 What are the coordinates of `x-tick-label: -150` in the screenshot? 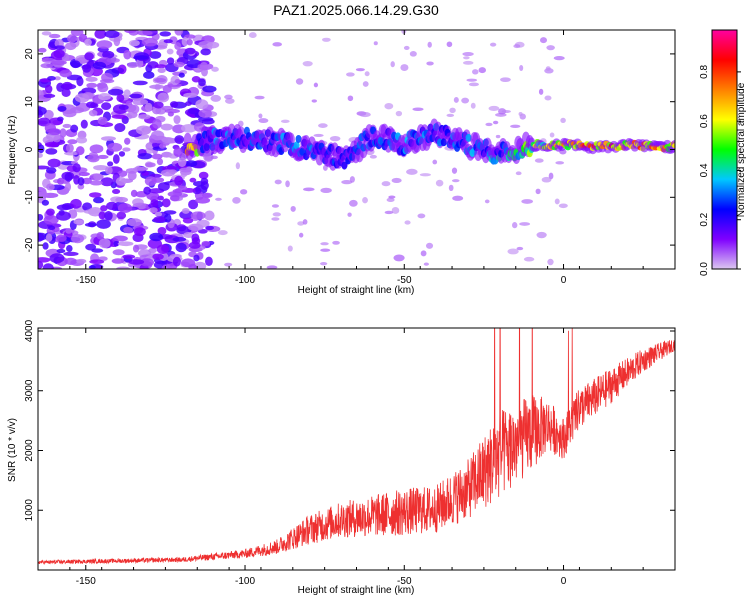 It's located at (86, 581).